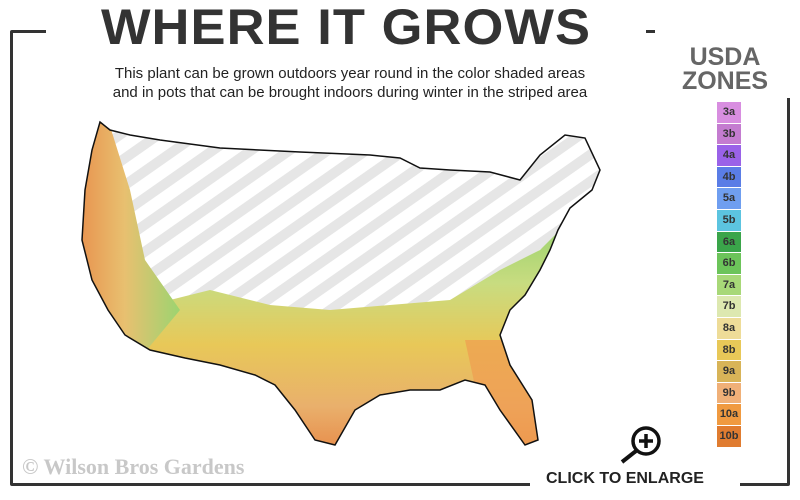 Image resolution: width=800 pixels, height=500 pixels. I want to click on legend-zone-6b: 6b, so click(729, 263).